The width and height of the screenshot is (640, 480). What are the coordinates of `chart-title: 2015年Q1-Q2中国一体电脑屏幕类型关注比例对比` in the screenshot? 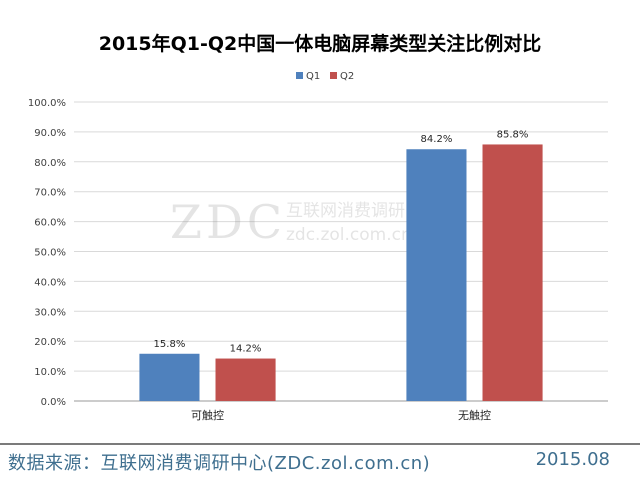 It's located at (320, 43).